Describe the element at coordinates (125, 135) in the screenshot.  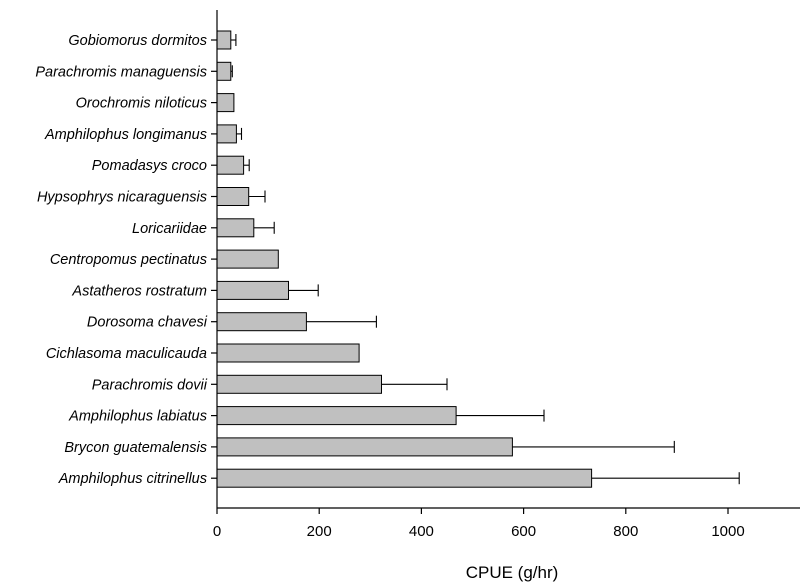
I see `category-label: Amphilophus longimanus` at that location.